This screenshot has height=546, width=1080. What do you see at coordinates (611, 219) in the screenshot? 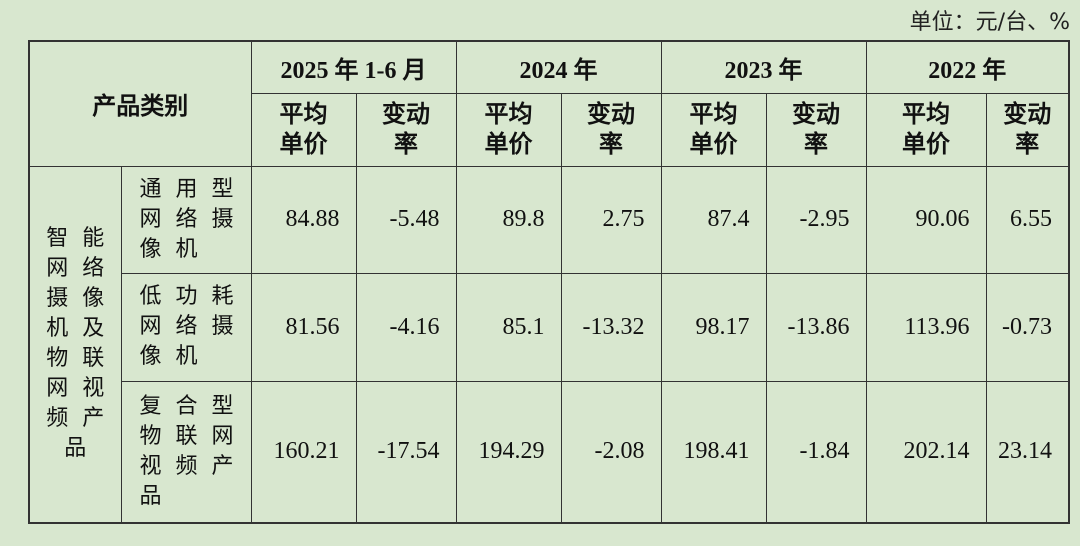
I see `value-cell: 2.75` at bounding box center [611, 219].